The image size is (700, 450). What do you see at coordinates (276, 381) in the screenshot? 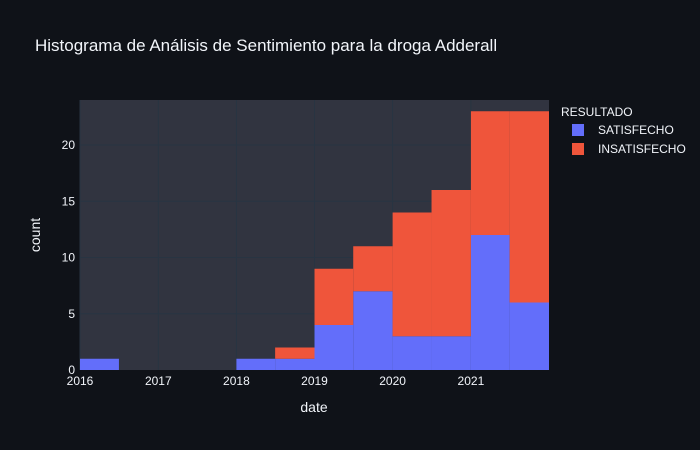
I see `x-axis-ticks: 2016 2017 2018 2019 2020 2021` at bounding box center [276, 381].